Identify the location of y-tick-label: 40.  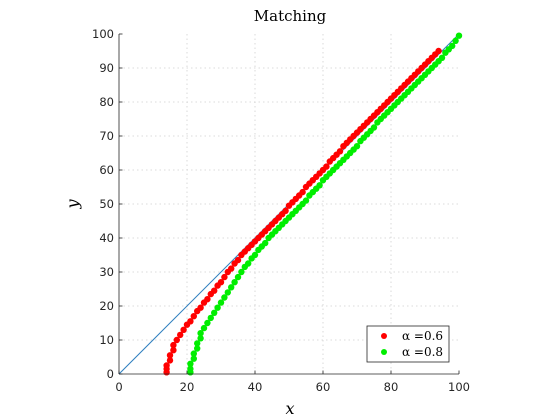
(106, 238).